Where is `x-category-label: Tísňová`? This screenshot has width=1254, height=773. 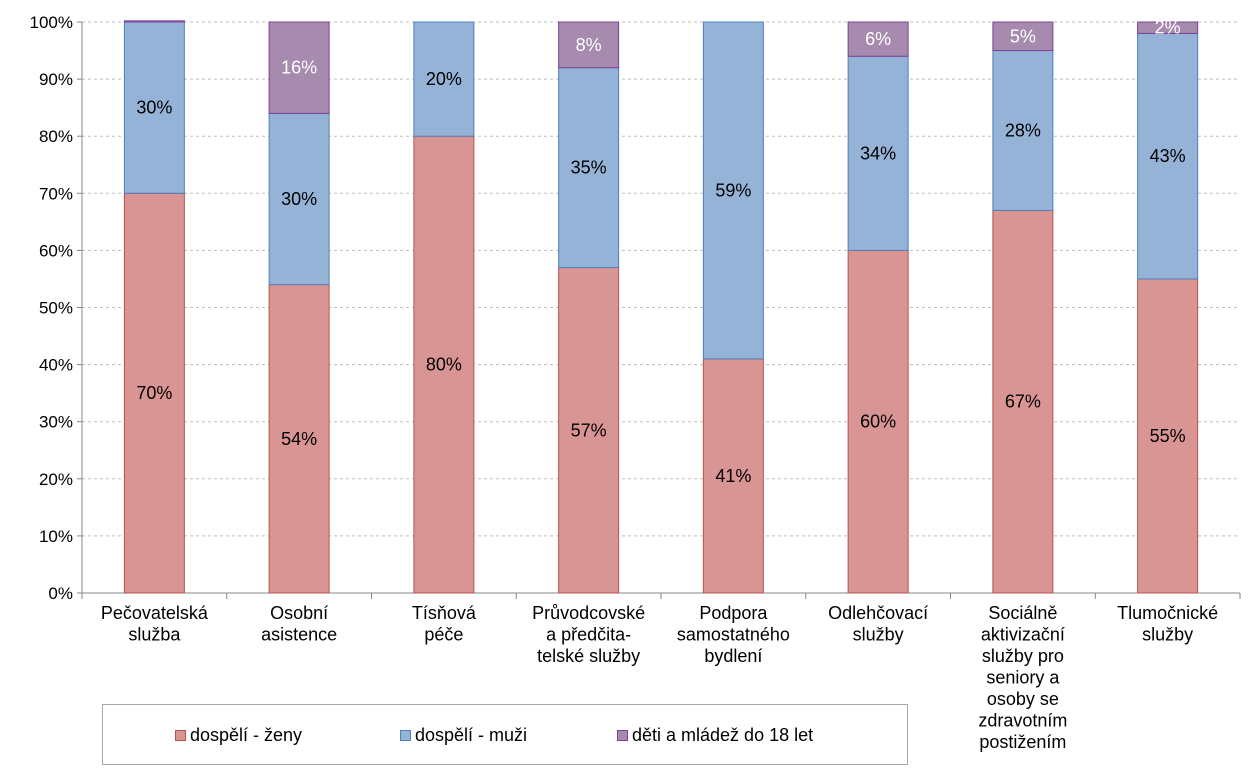
x-category-label: Tísňová is located at coordinates (444, 613).